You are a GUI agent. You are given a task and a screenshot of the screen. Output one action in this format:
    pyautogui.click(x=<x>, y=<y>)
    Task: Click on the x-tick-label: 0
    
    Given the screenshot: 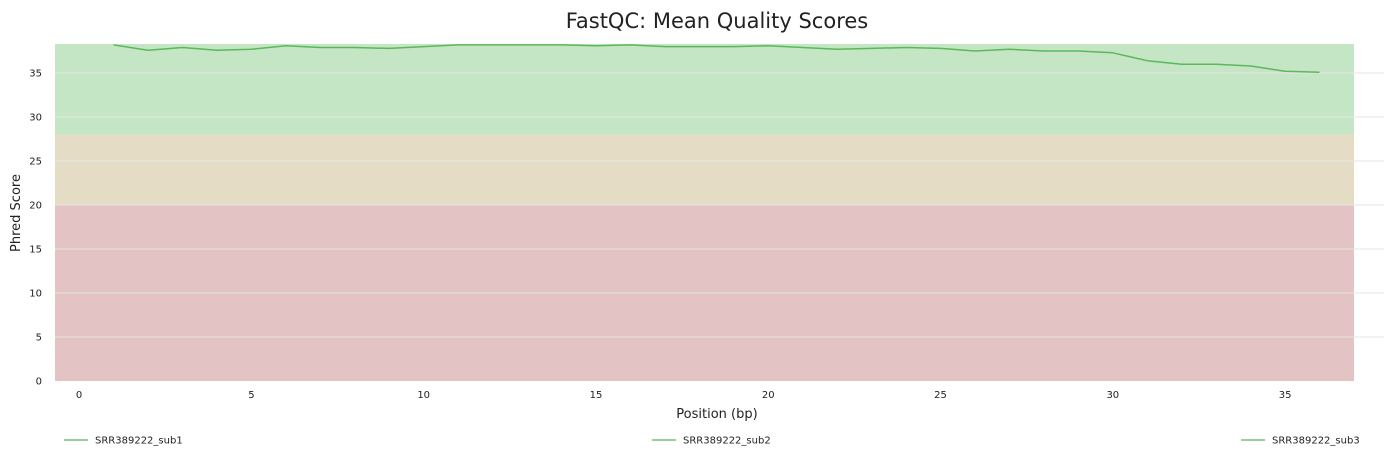 What is the action you would take?
    pyautogui.click(x=79, y=395)
    